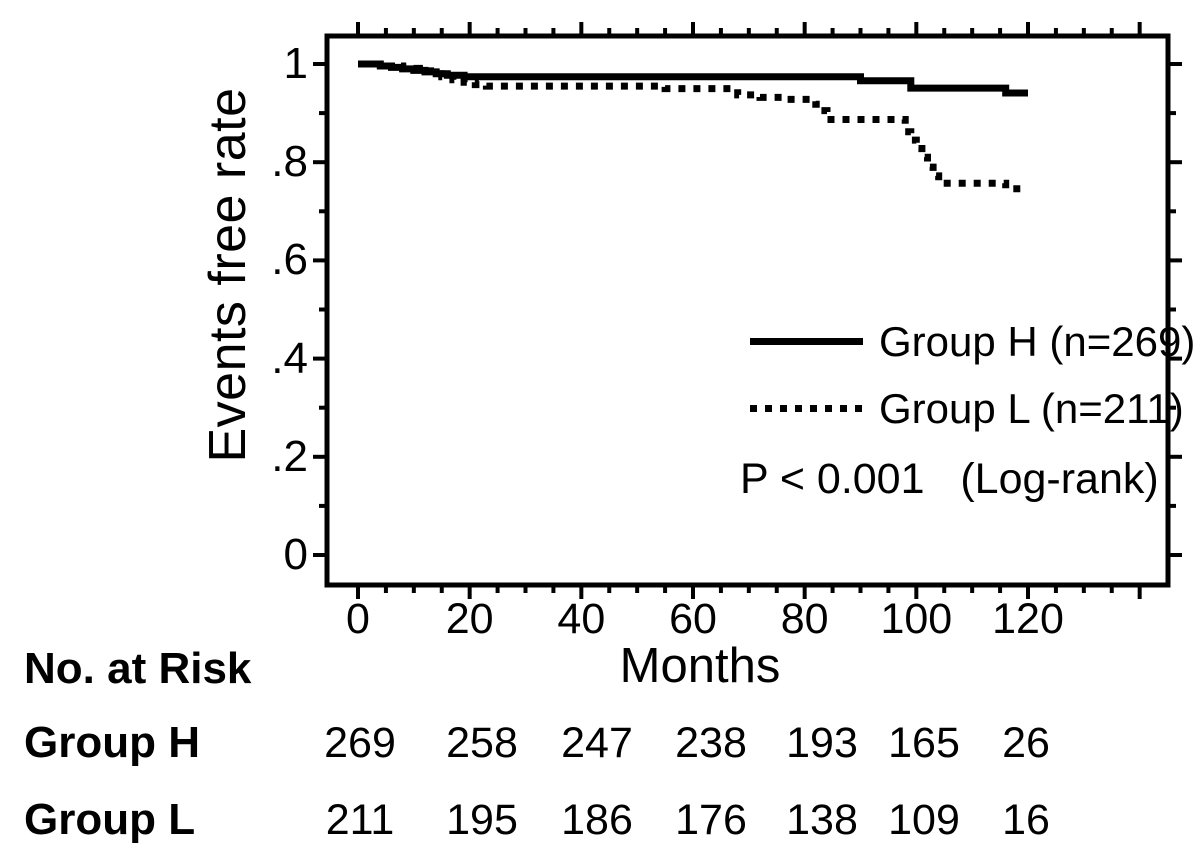 This screenshot has width=1200, height=859. I want to click on at-risk-value-group-l-m0: 211, so click(360, 820).